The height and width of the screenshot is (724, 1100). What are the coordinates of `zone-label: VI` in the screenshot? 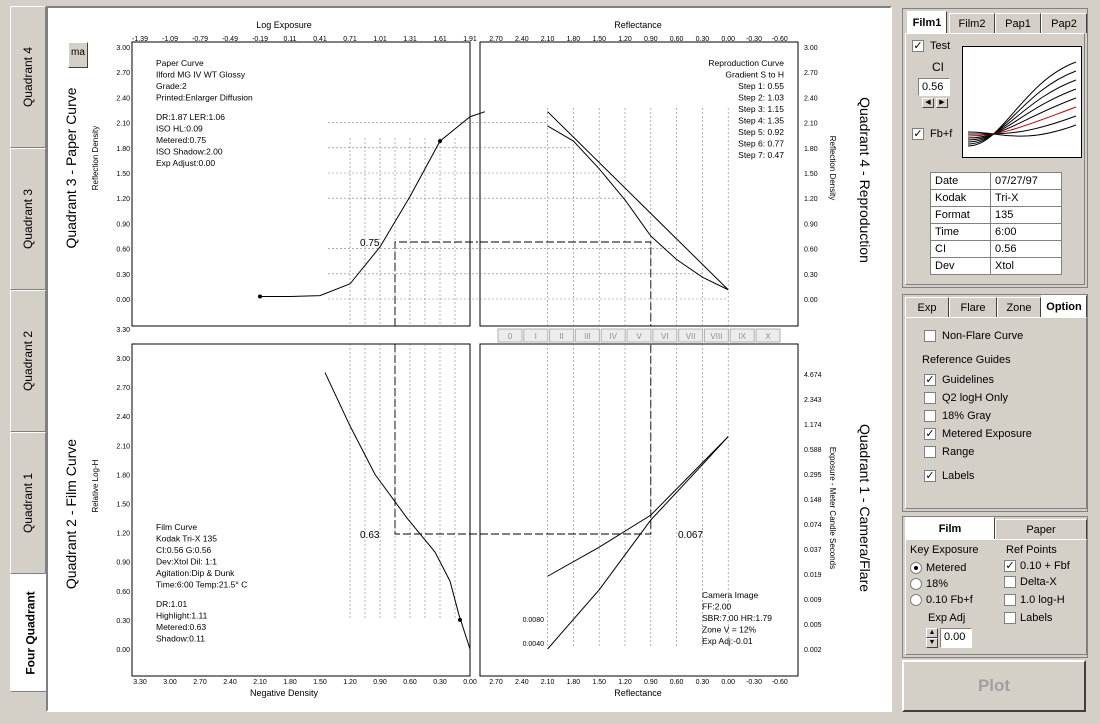 It's located at (665, 336).